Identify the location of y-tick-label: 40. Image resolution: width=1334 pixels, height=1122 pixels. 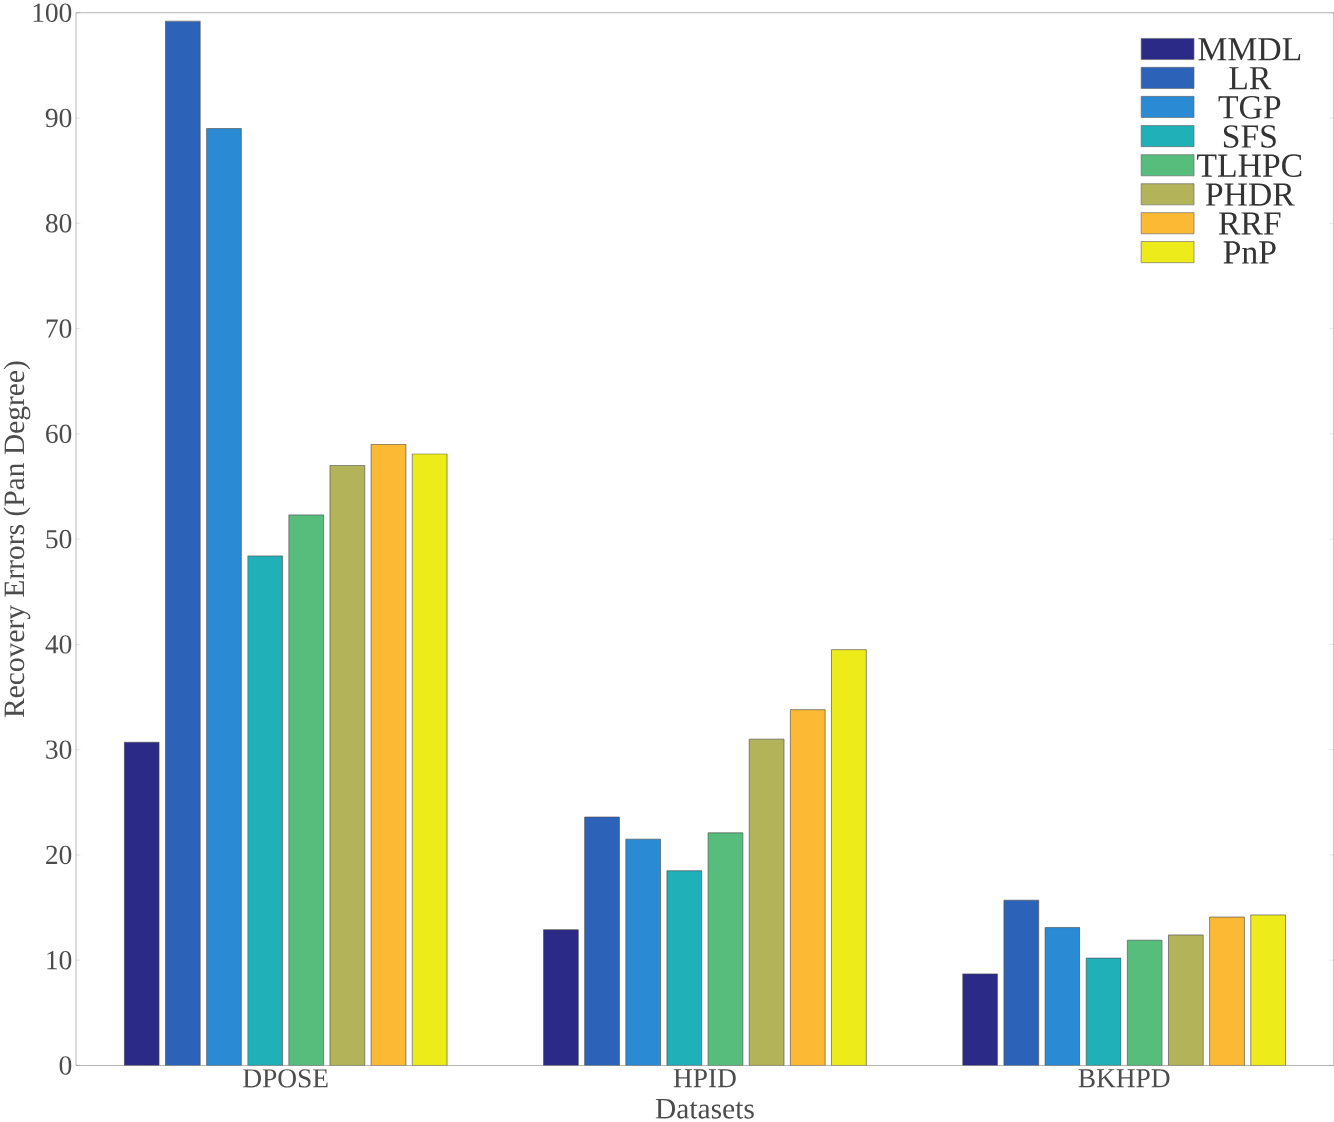
(58, 644).